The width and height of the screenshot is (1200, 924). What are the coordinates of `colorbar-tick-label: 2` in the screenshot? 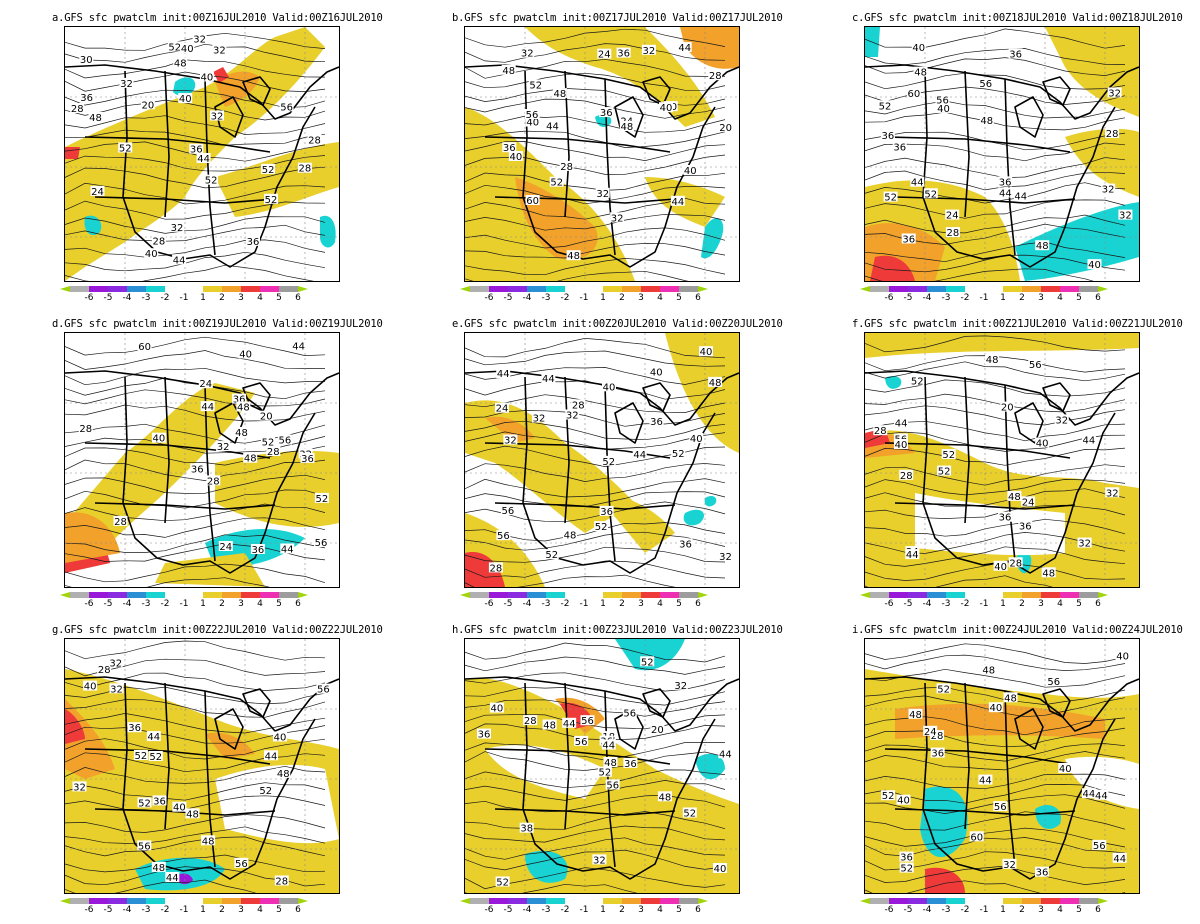 It's located at (1022, 298).